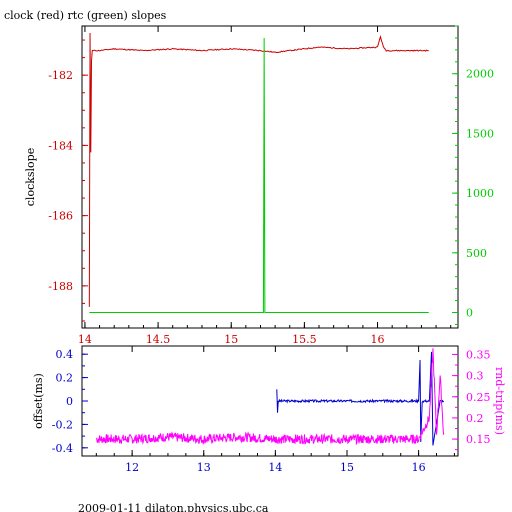  What do you see at coordinates (60, 216) in the screenshot?
I see `y-tick-label: -186` at bounding box center [60, 216].